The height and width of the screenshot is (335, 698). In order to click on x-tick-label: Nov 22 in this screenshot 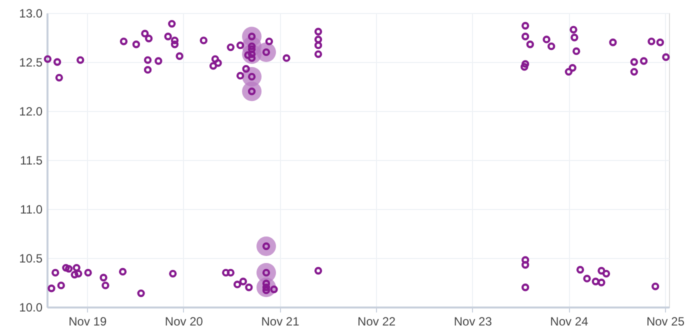, I will do `click(377, 321)`.